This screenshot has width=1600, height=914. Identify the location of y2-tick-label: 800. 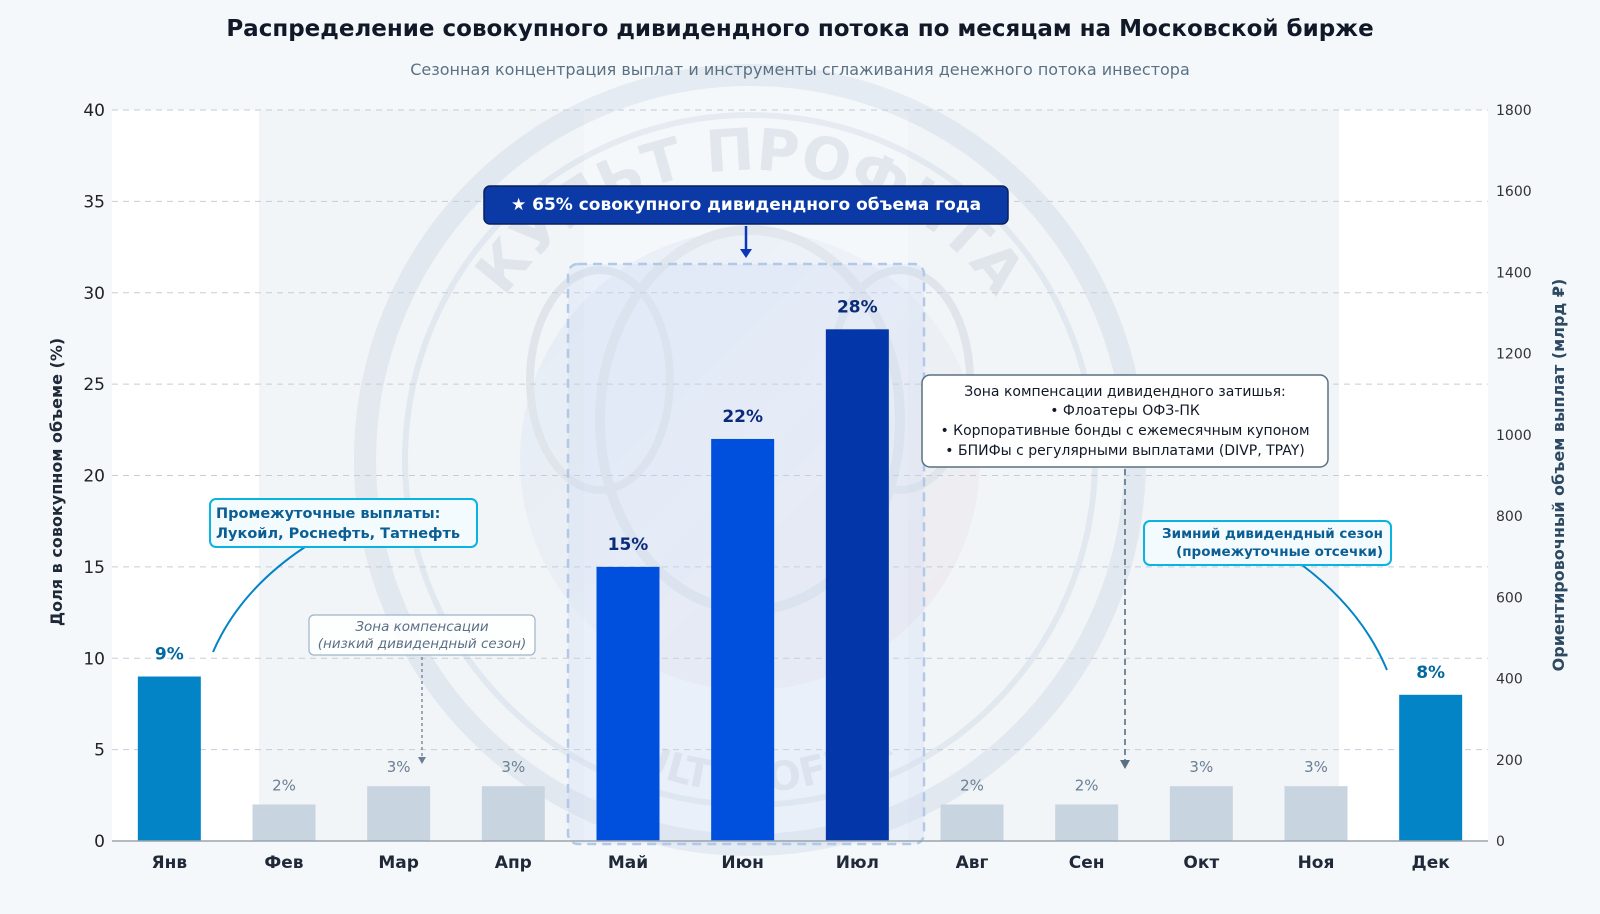
(1509, 517).